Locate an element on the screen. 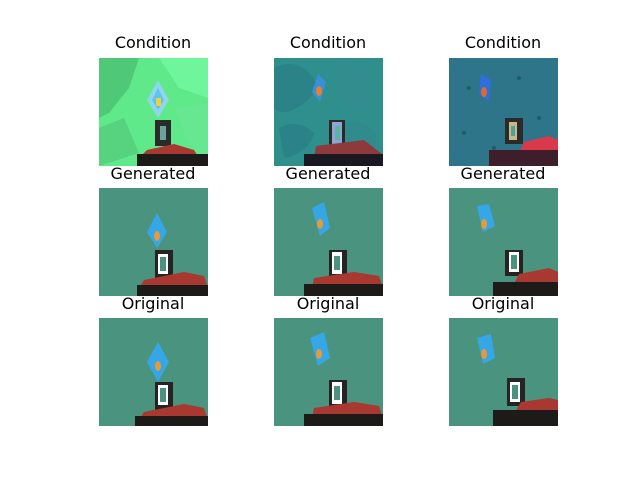  title-condition-col2: Condition is located at coordinates (328, 42).